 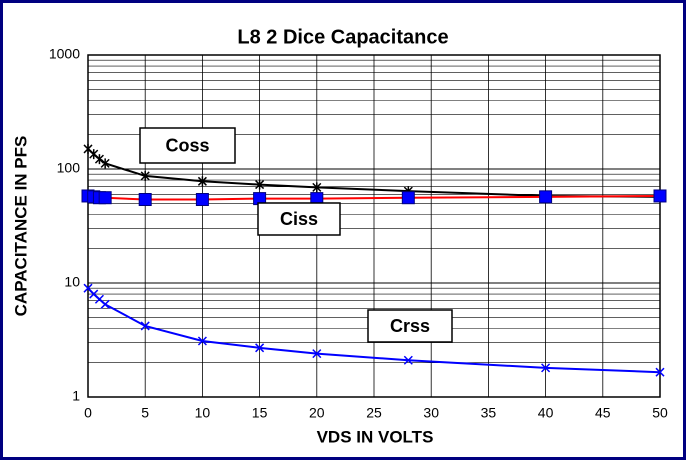 What do you see at coordinates (260, 413) in the screenshot?
I see `x-tick-label: 15` at bounding box center [260, 413].